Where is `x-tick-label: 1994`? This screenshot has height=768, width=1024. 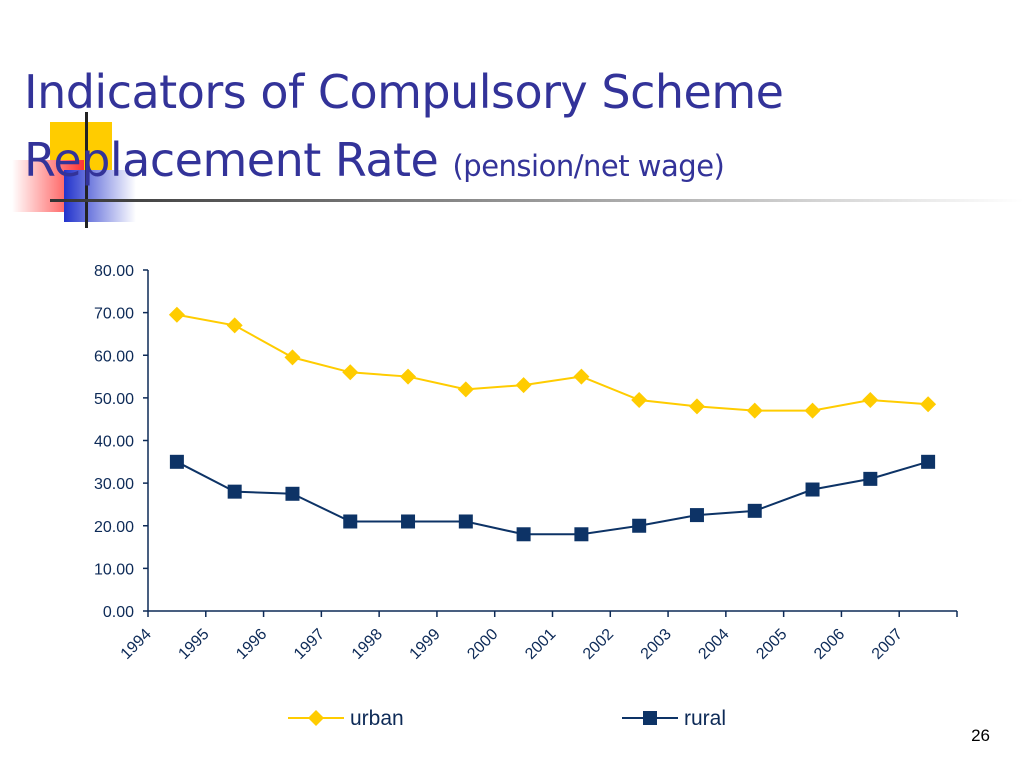
x-tick-label: 1994 is located at coordinates (136, 644).